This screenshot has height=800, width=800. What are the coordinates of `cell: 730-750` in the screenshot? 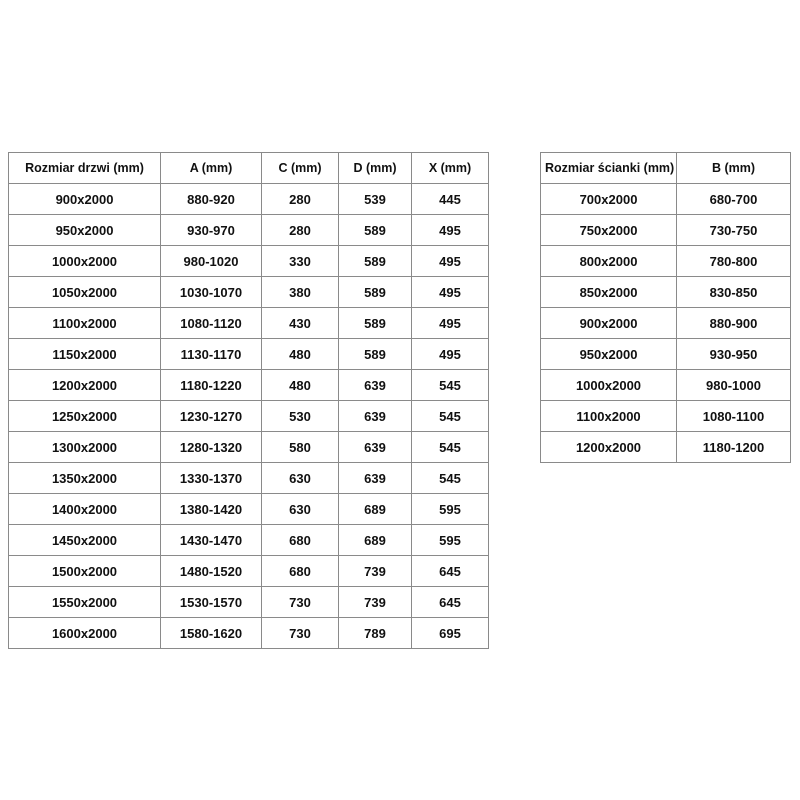 It's located at (733, 230).